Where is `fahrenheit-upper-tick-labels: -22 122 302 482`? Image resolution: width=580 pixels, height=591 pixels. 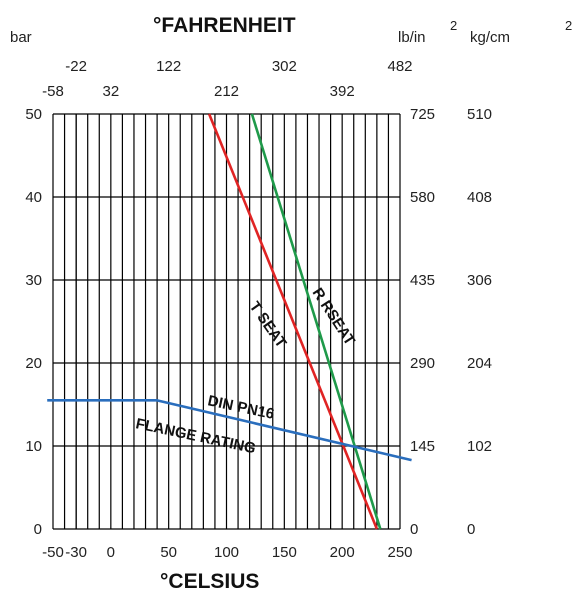
fahrenheit-upper-tick-labels: -22 122 302 482 is located at coordinates (238, 66).